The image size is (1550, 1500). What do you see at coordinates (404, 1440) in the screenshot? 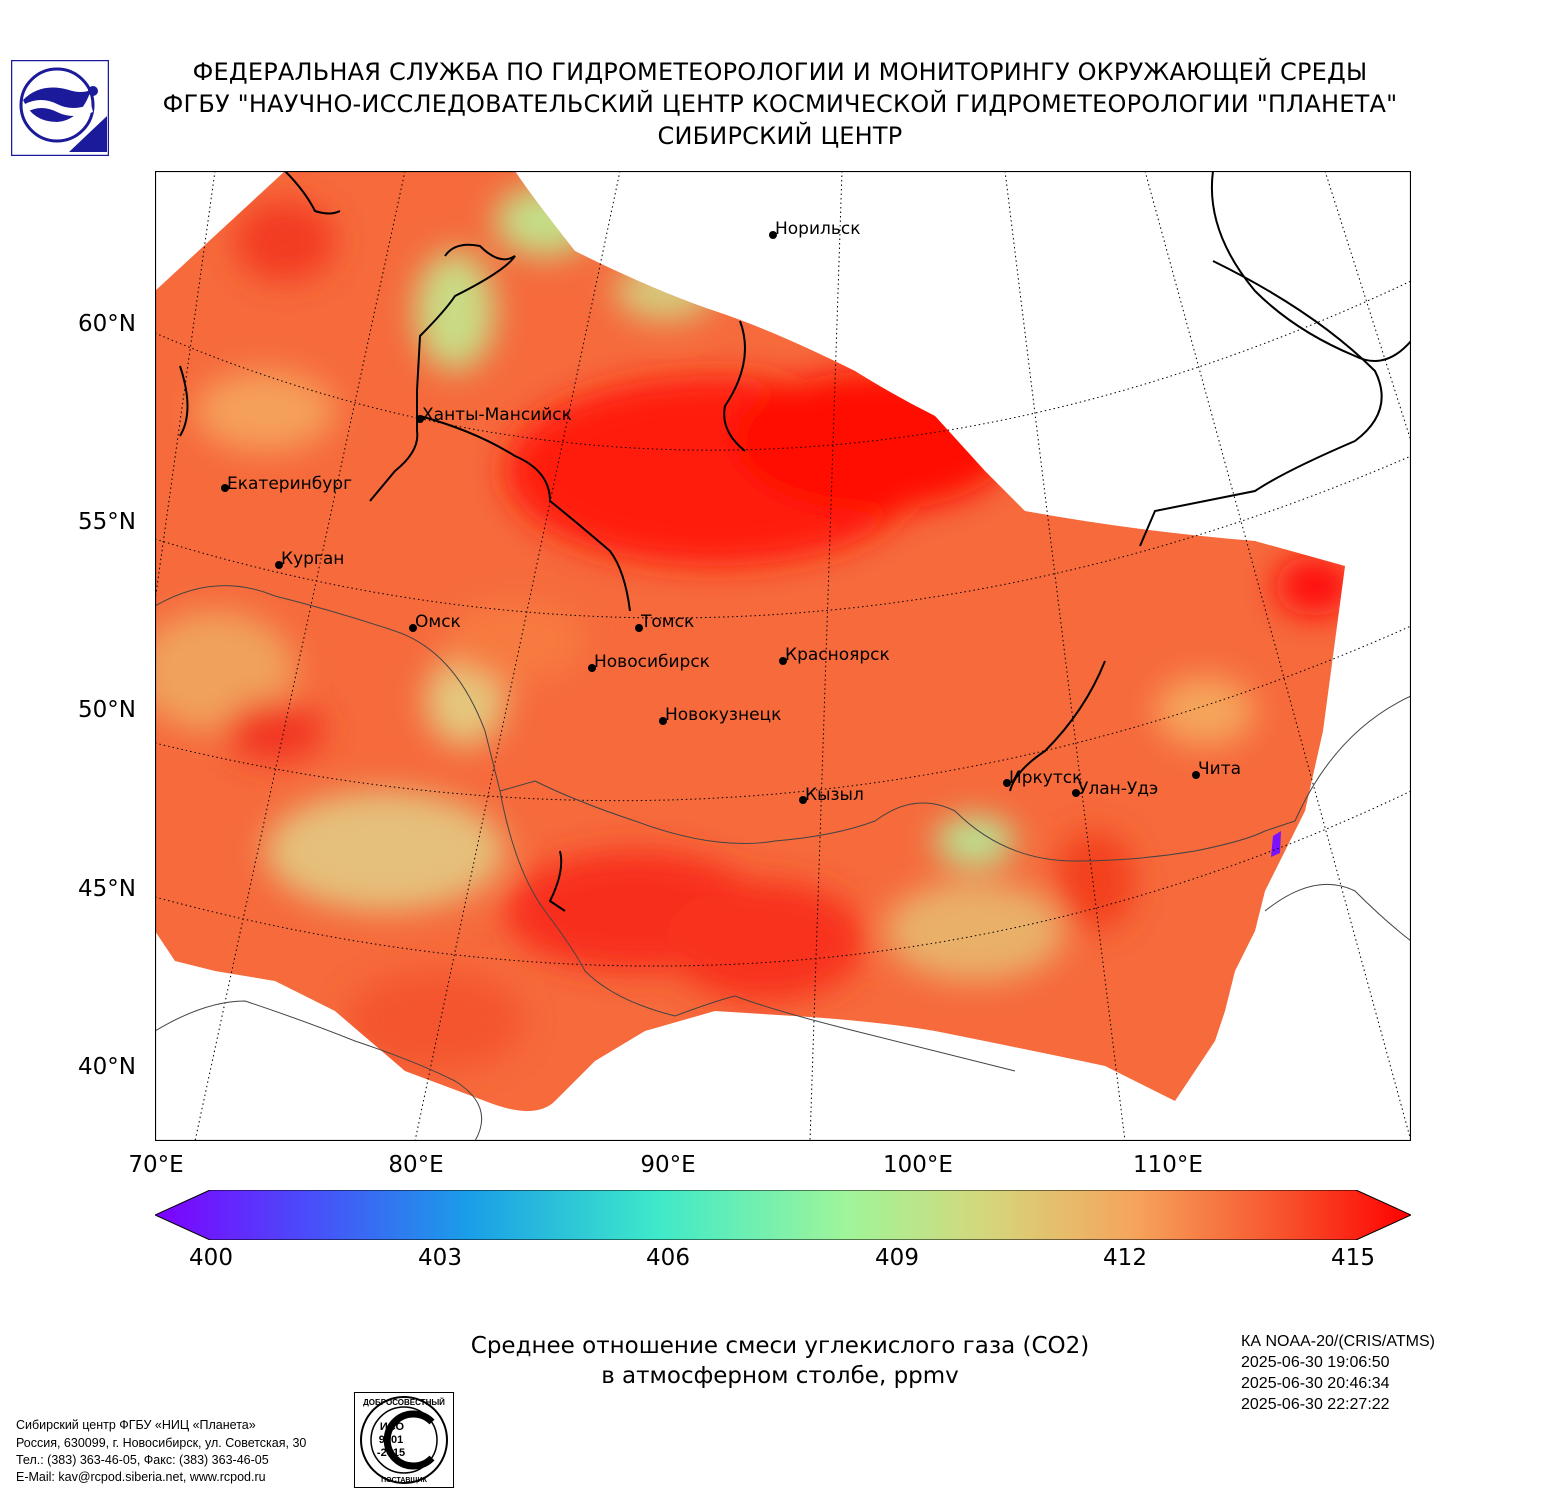
I see `iso-certification-badge: ДОБРОСОВЕСТНЫЙ ИСО 9001 -2015 ПОСТАВЩИК` at bounding box center [404, 1440].